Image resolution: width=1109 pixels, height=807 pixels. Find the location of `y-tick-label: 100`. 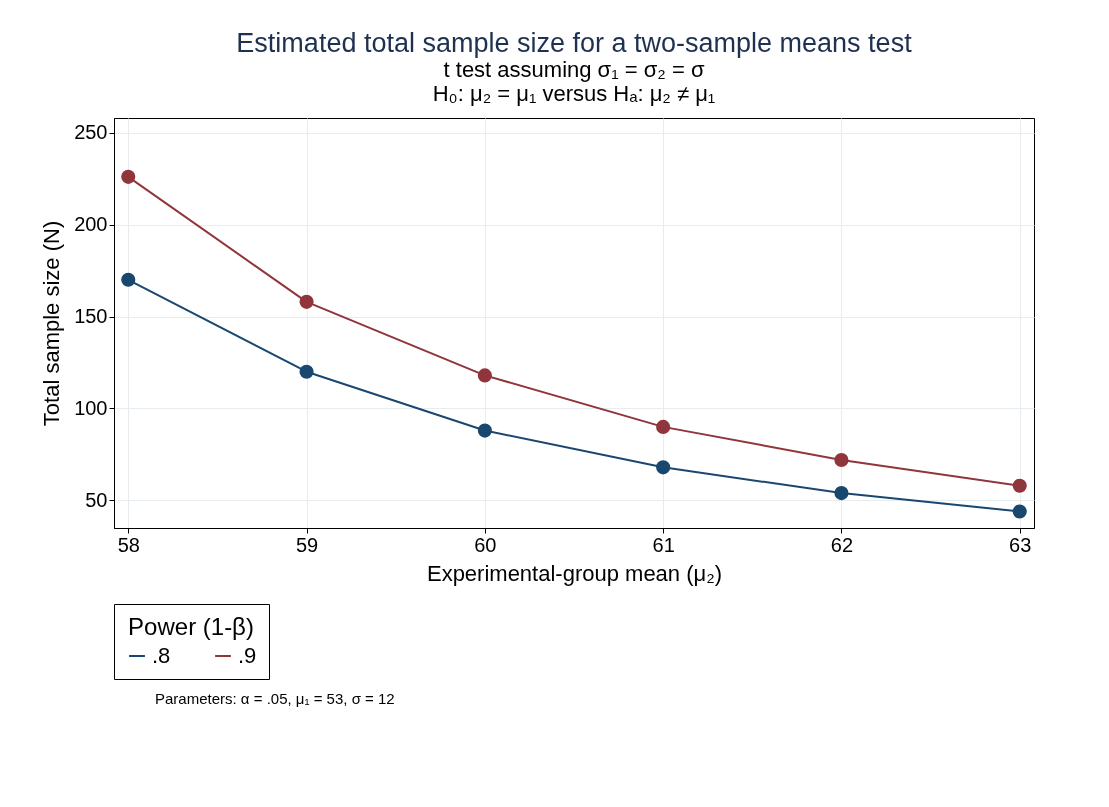

y-tick-label: 100 is located at coordinates (91, 407).